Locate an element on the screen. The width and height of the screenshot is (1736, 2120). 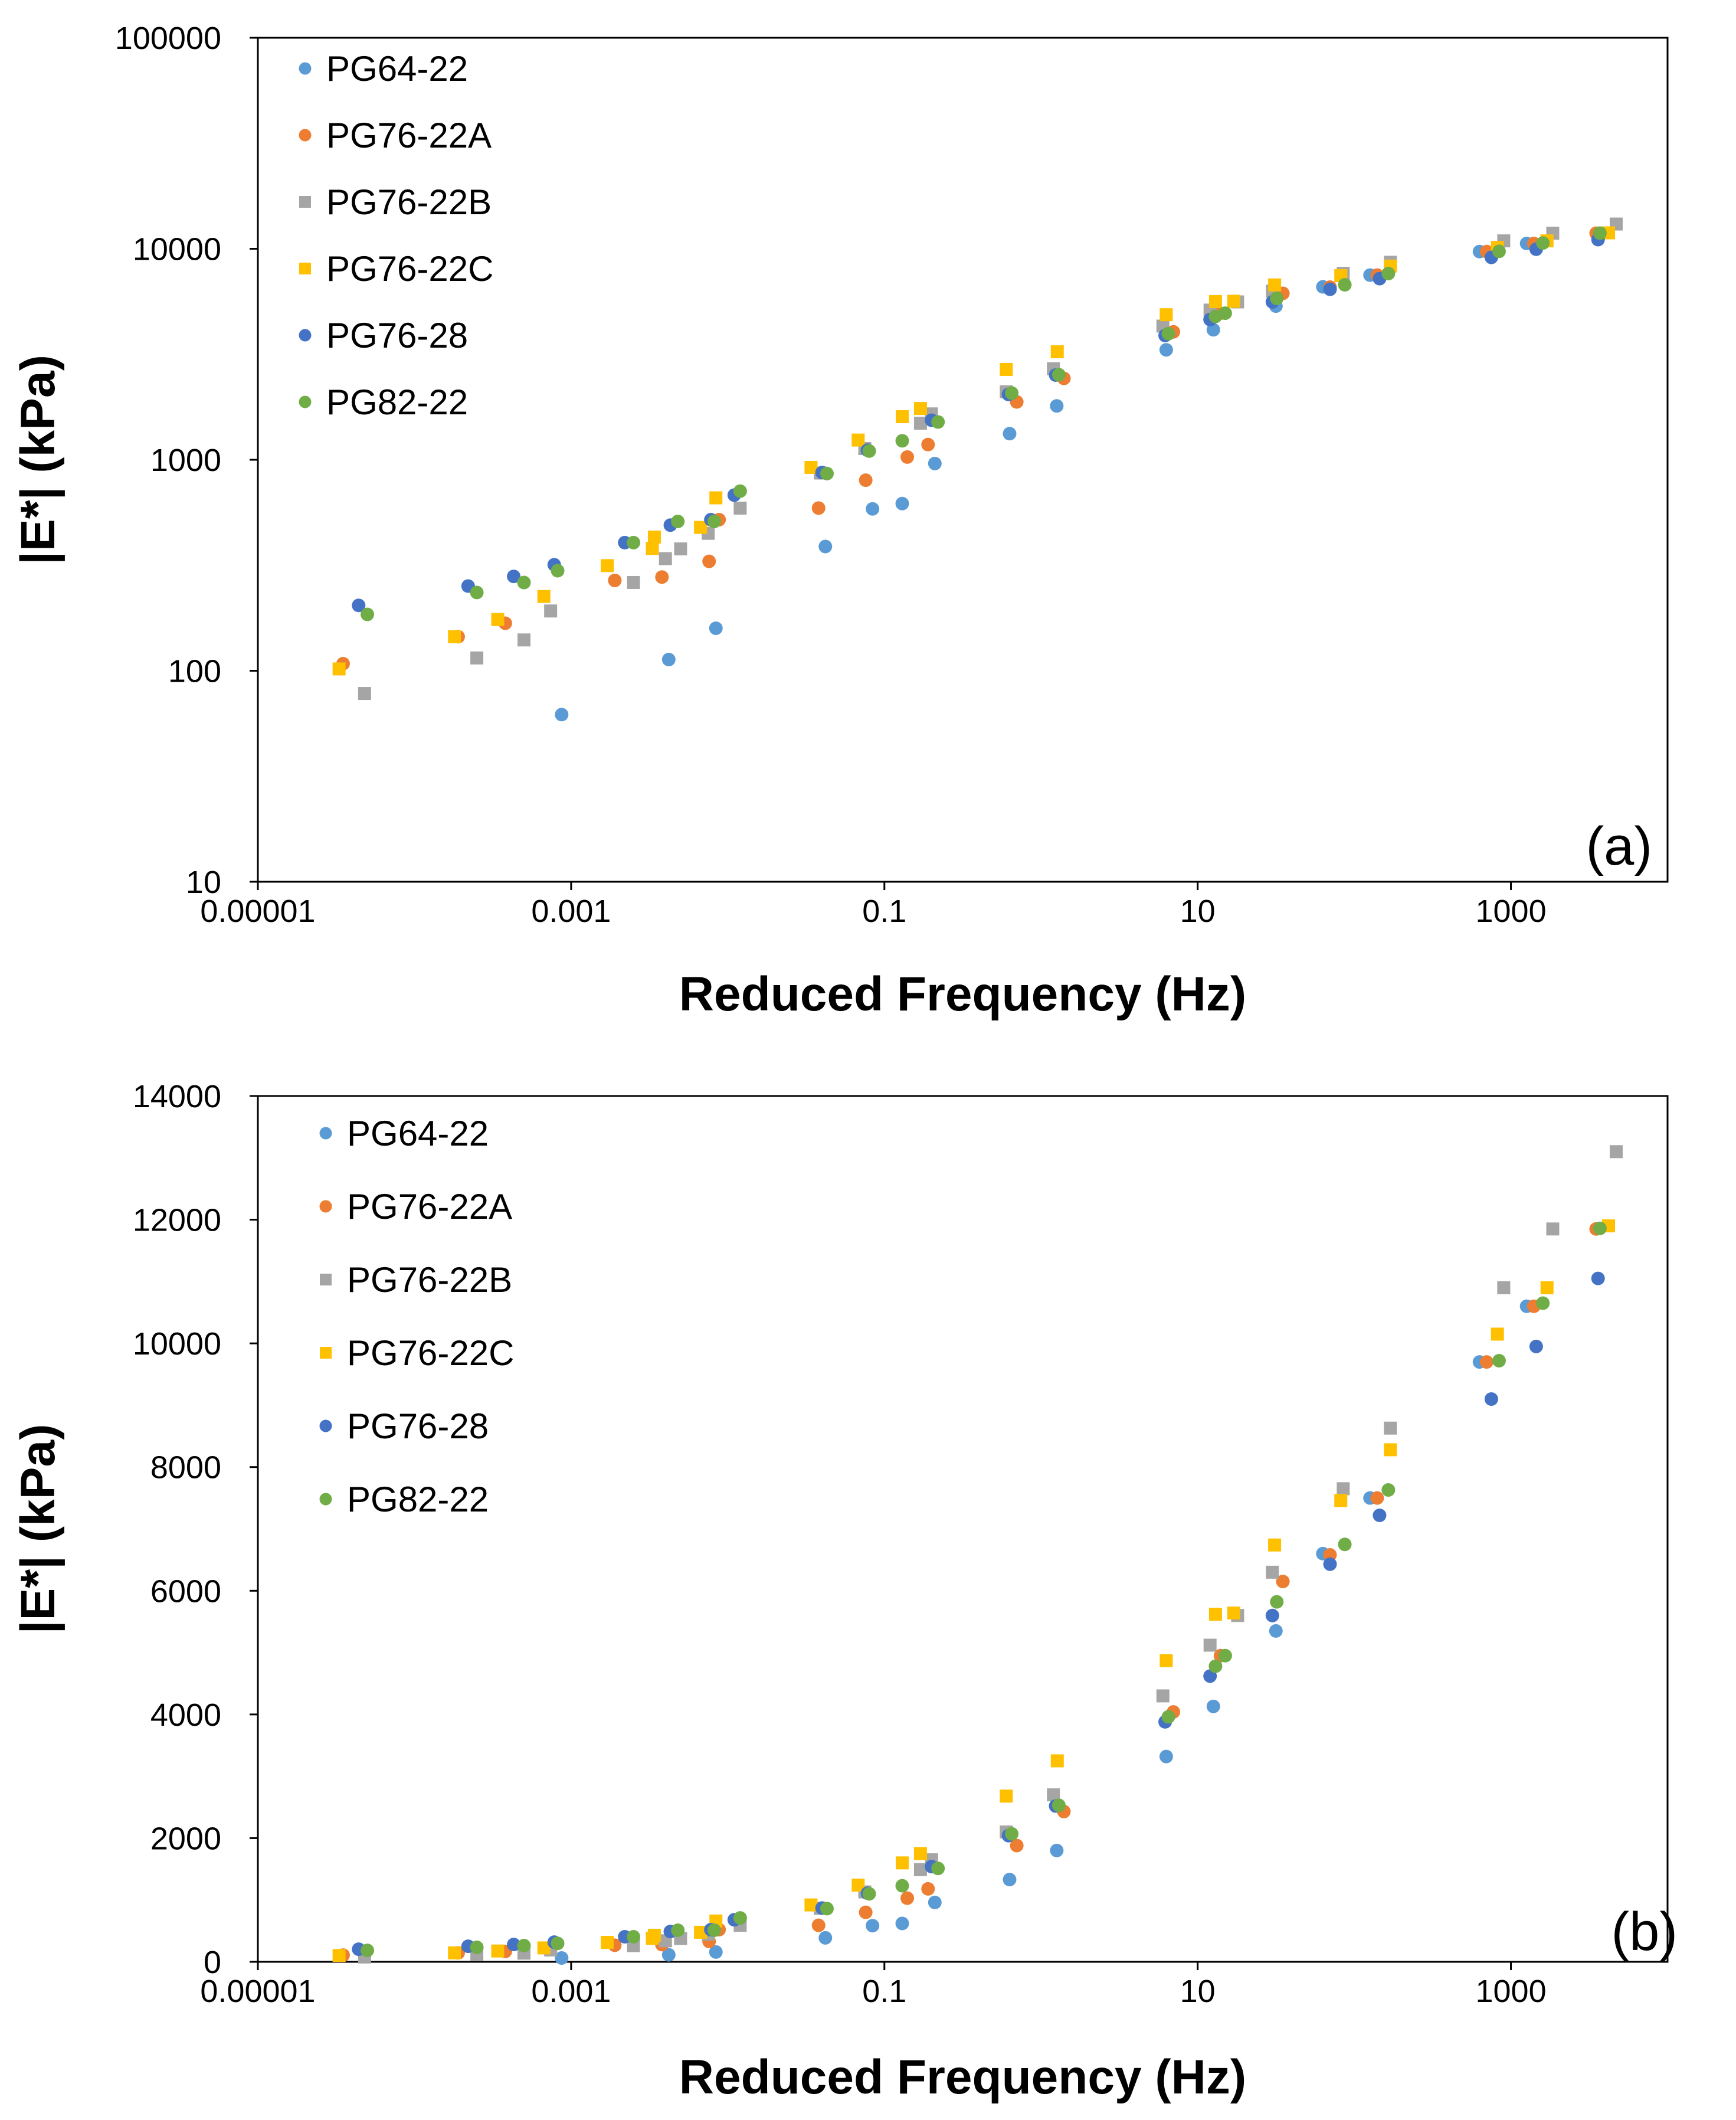
legend-label: PG76-28 is located at coordinates (418, 1426).